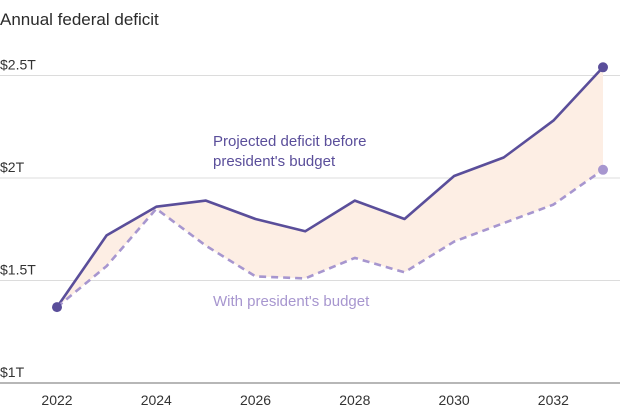 Image resolution: width=620 pixels, height=413 pixels. What do you see at coordinates (18, 270) in the screenshot?
I see `y-tick-label: $1.5T` at bounding box center [18, 270].